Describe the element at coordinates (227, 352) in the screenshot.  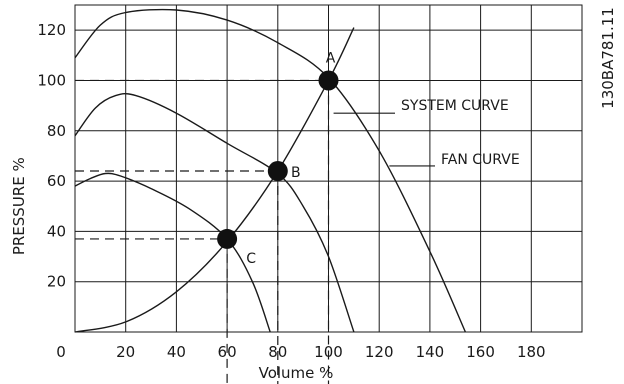
I see `x-tick-label: 60` at that location.